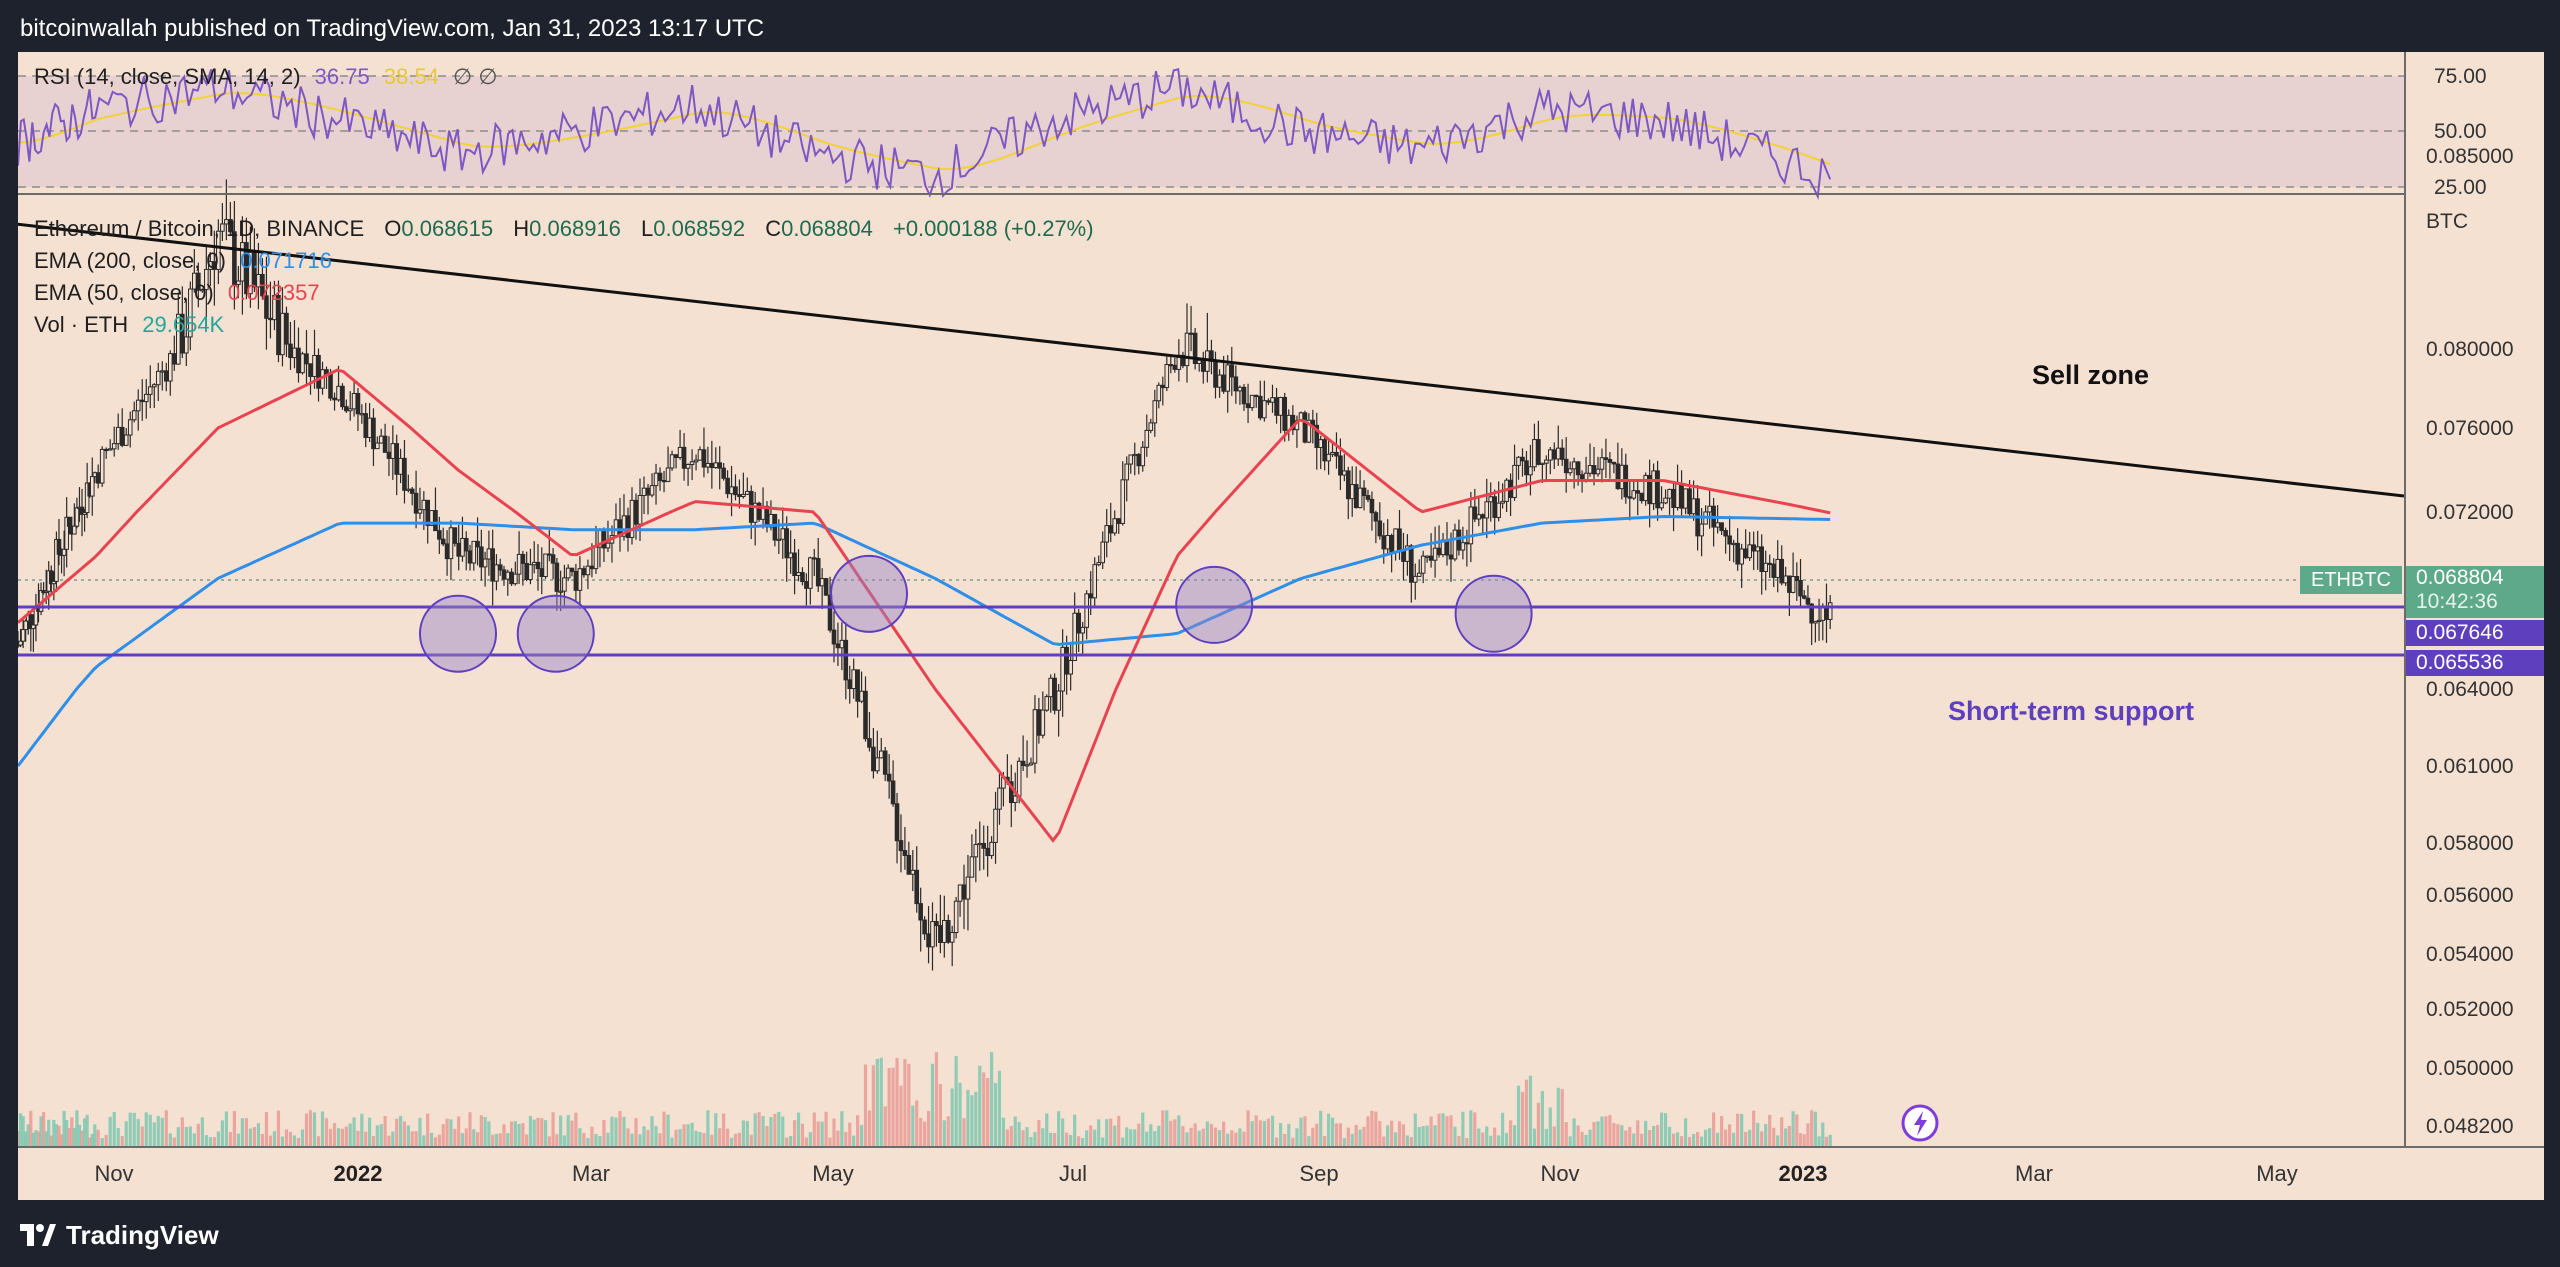 The image size is (2560, 1267). What do you see at coordinates (119, 1235) in the screenshot?
I see `tradingview-logo: TradingView` at bounding box center [119, 1235].